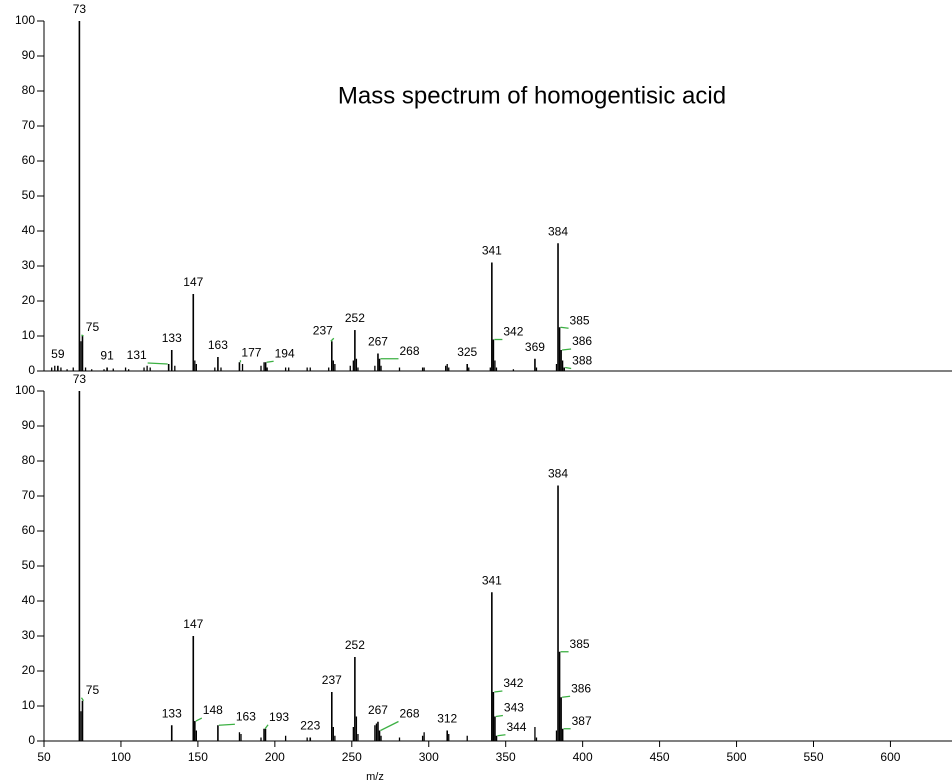 The width and height of the screenshot is (952, 784). I want to click on peak-label: 193, so click(279, 717).